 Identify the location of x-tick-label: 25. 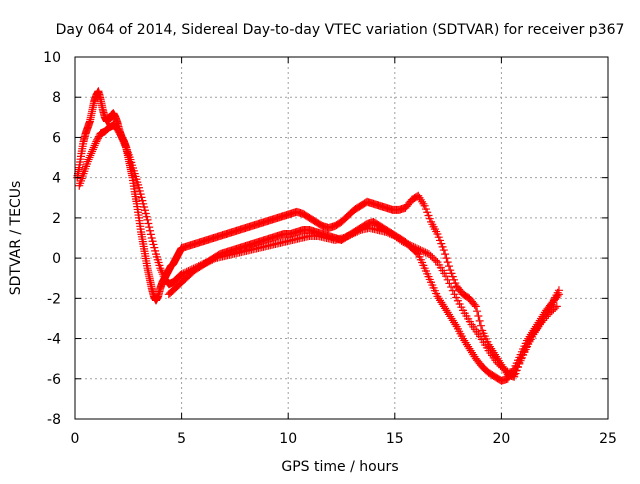
(608, 439).